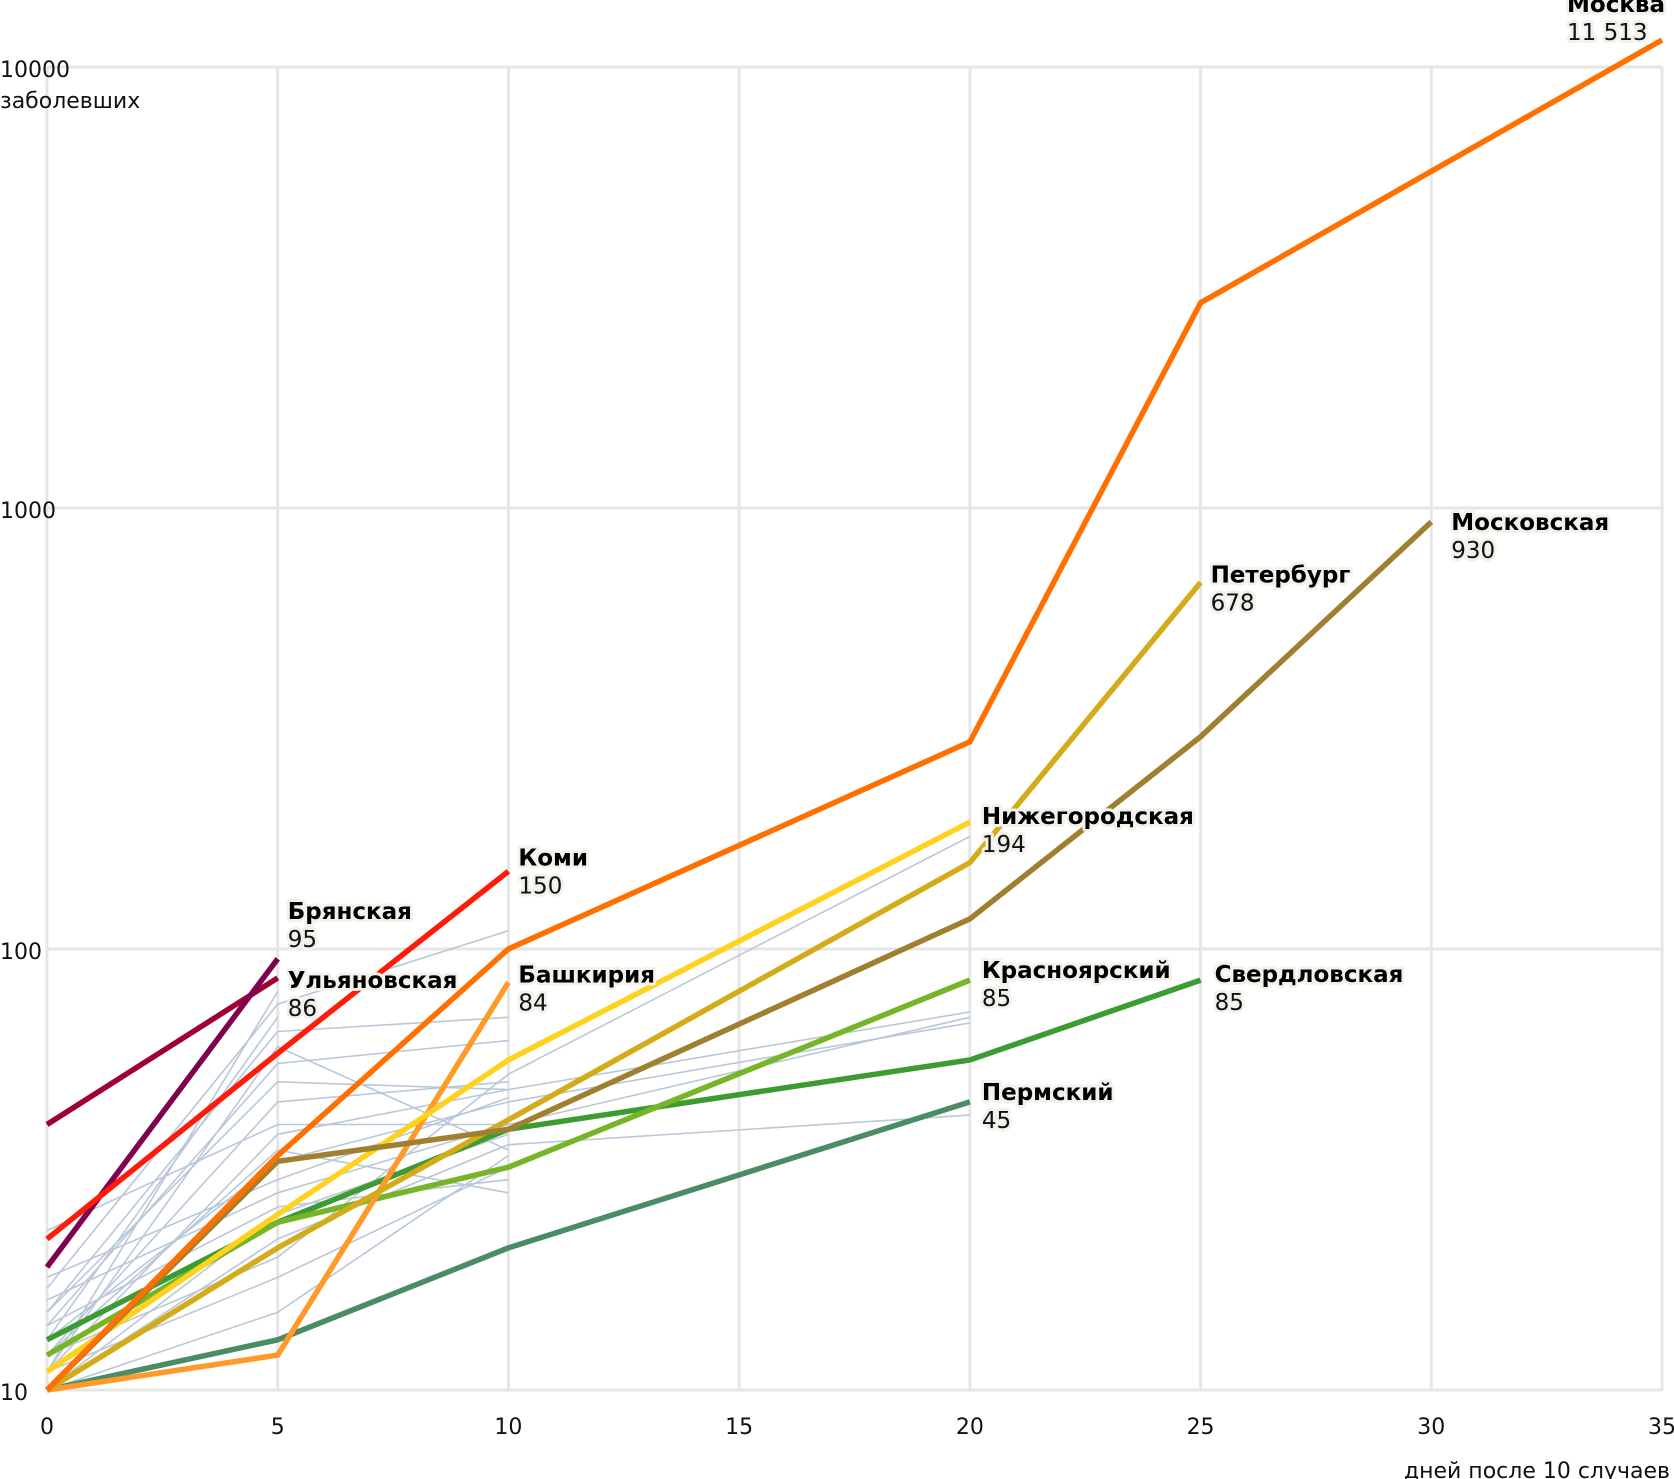 The image size is (1674, 1479). I want to click on series-label-value: 930, so click(1473, 551).